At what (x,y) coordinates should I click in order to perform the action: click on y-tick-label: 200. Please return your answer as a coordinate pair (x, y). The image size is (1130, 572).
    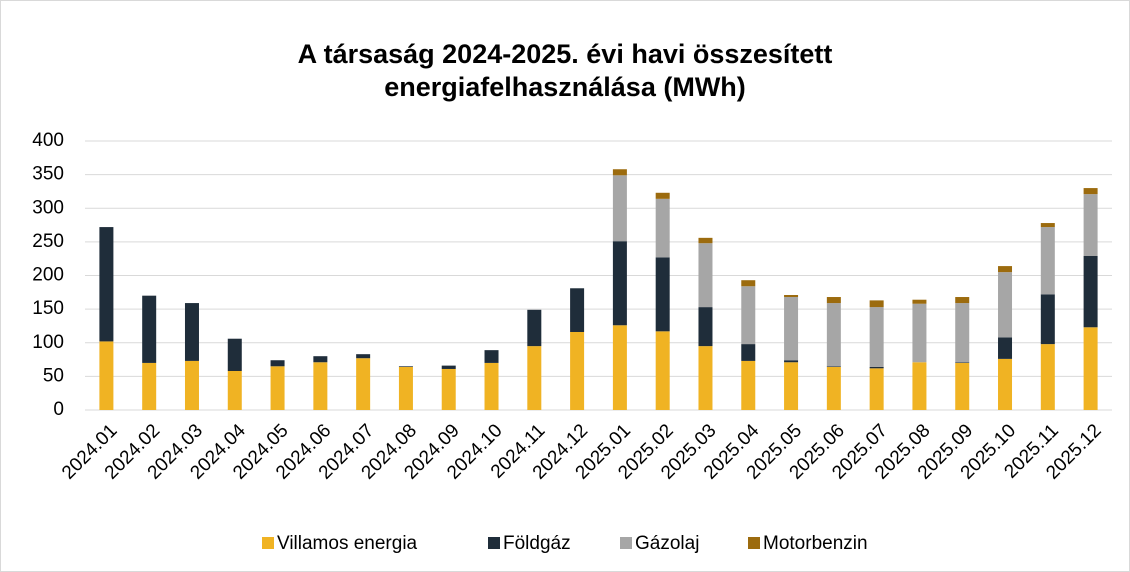
    Looking at the image, I should click on (48, 275).